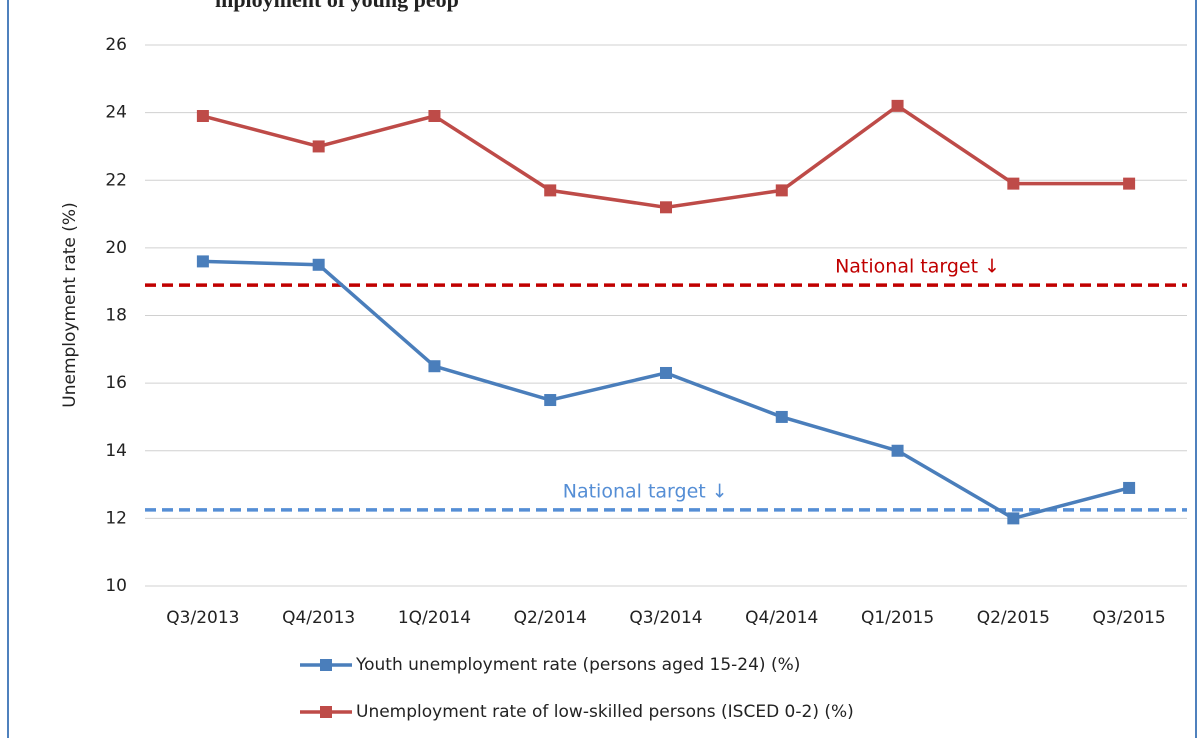 Image resolution: width=1201 pixels, height=738 pixels. I want to click on y-tick-label: 10, so click(116, 586).